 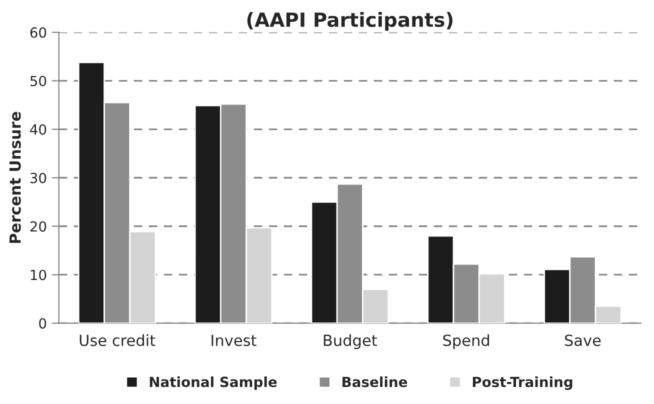 I want to click on legend-label: Baseline, so click(x=375, y=382).